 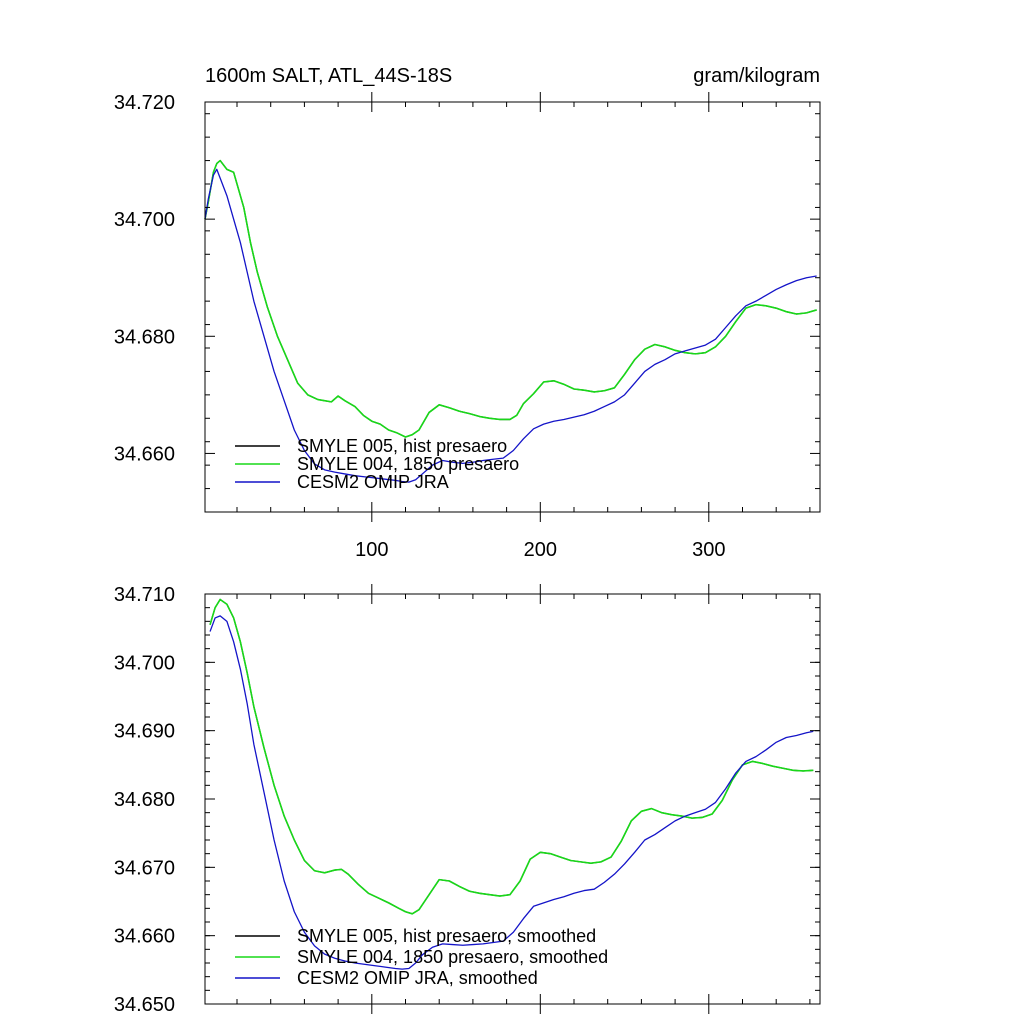 I want to click on legend-label: SMYLE 005, hist presaero, so click(x=402, y=446).